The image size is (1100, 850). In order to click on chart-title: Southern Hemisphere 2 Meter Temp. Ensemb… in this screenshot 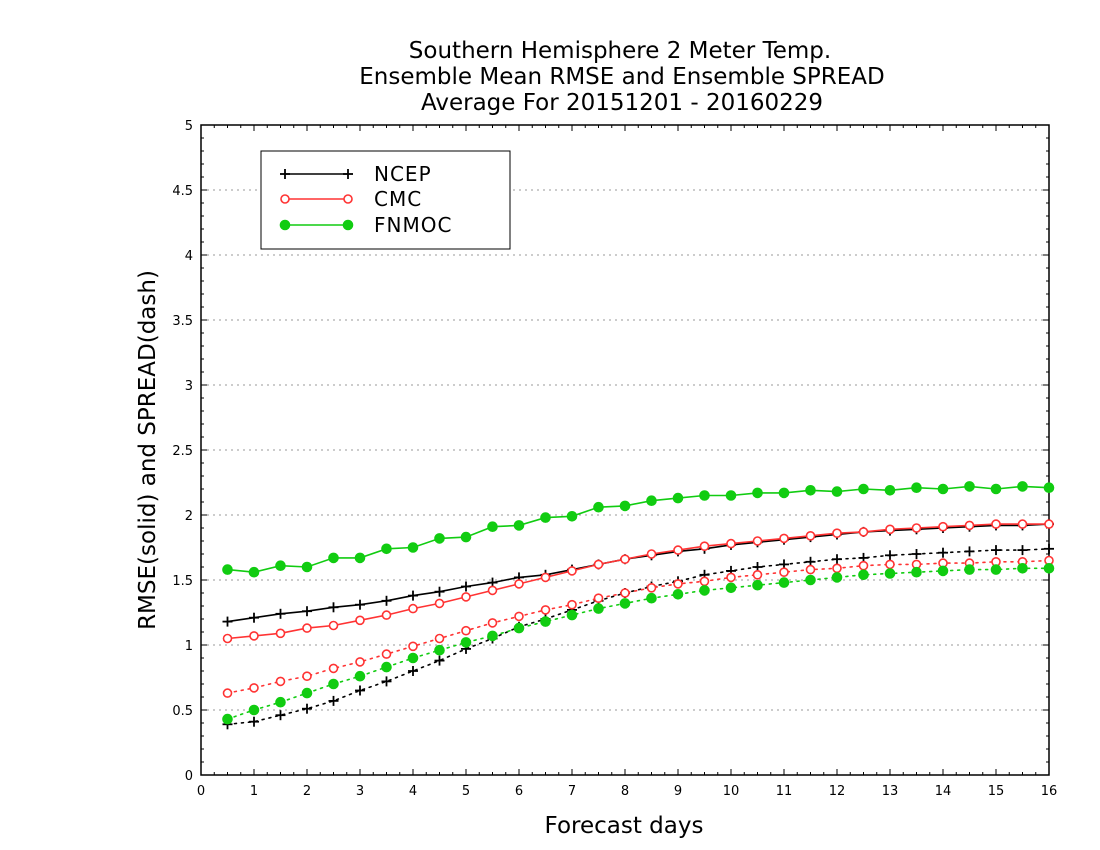, I will do `click(621, 77)`.